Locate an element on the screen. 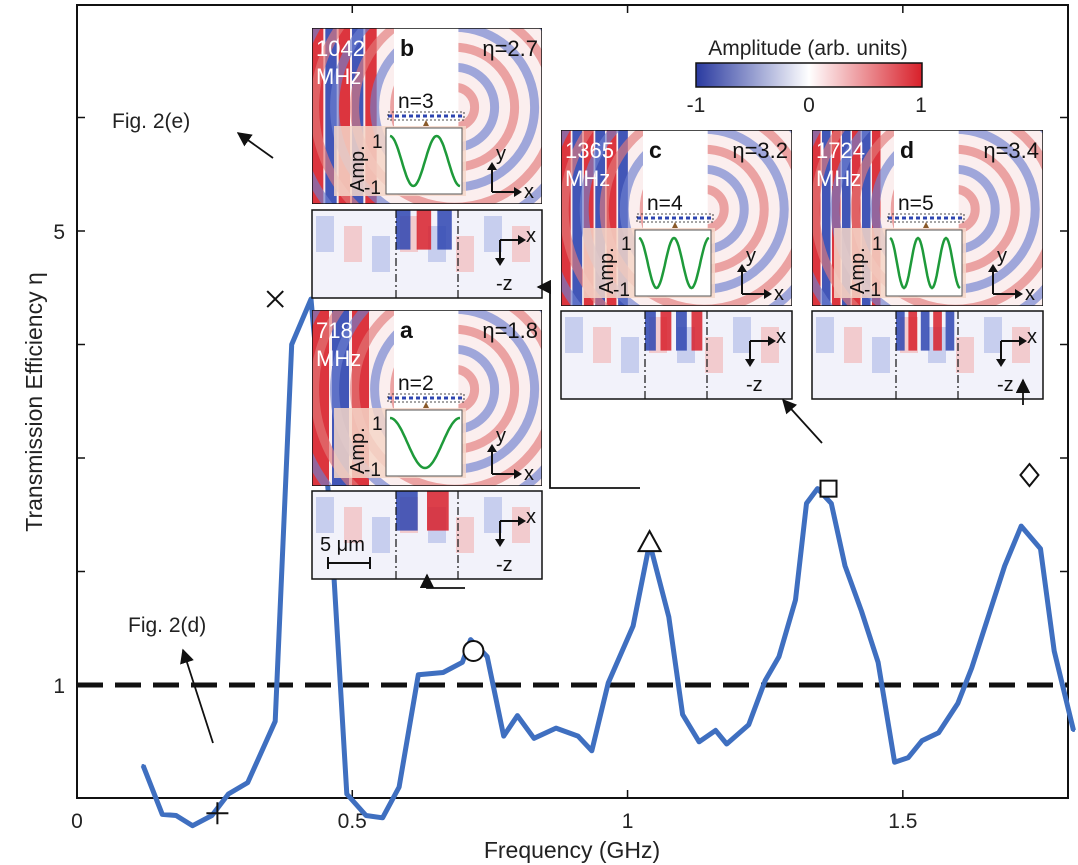  colorbar-label-min: -1 is located at coordinates (696, 105).